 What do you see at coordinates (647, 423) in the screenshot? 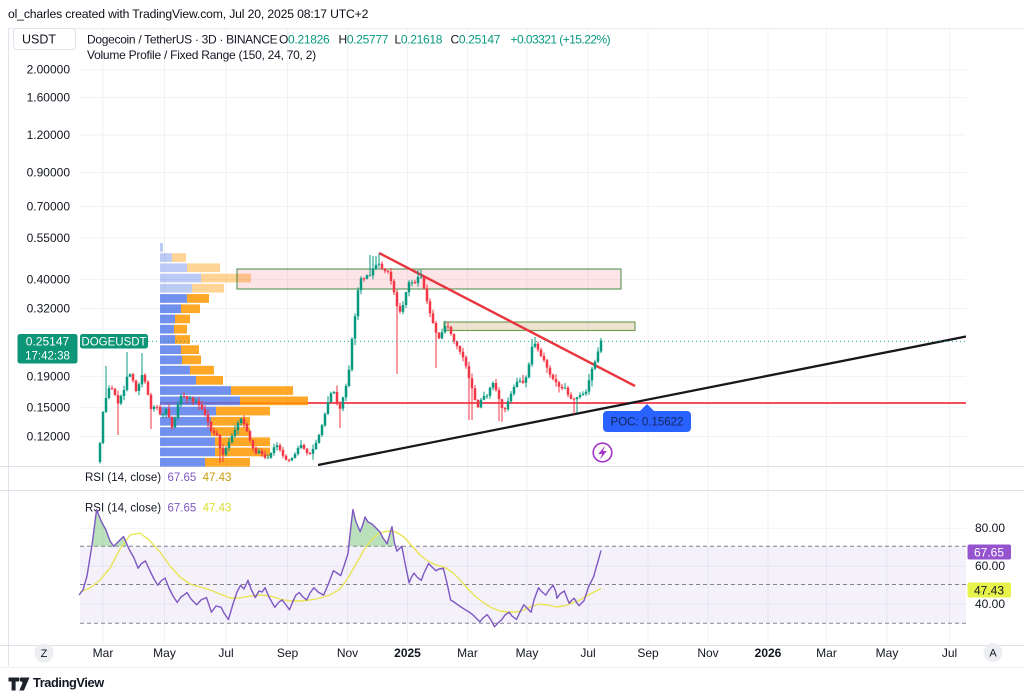
I see `svg-text: POC: 0.15622` at bounding box center [647, 423].